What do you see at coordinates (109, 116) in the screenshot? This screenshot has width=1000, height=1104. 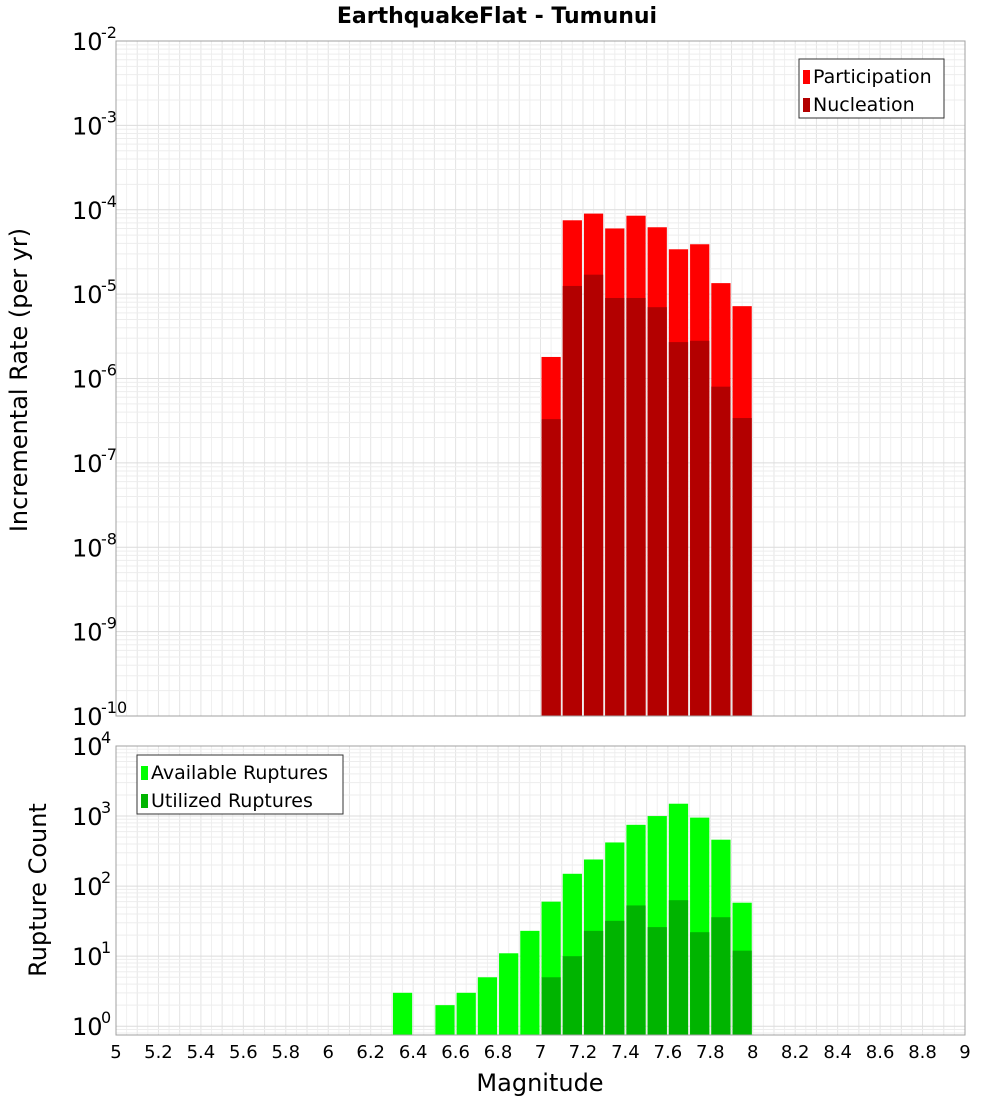 I see `top-y-tick-exponent: -3` at bounding box center [109, 116].